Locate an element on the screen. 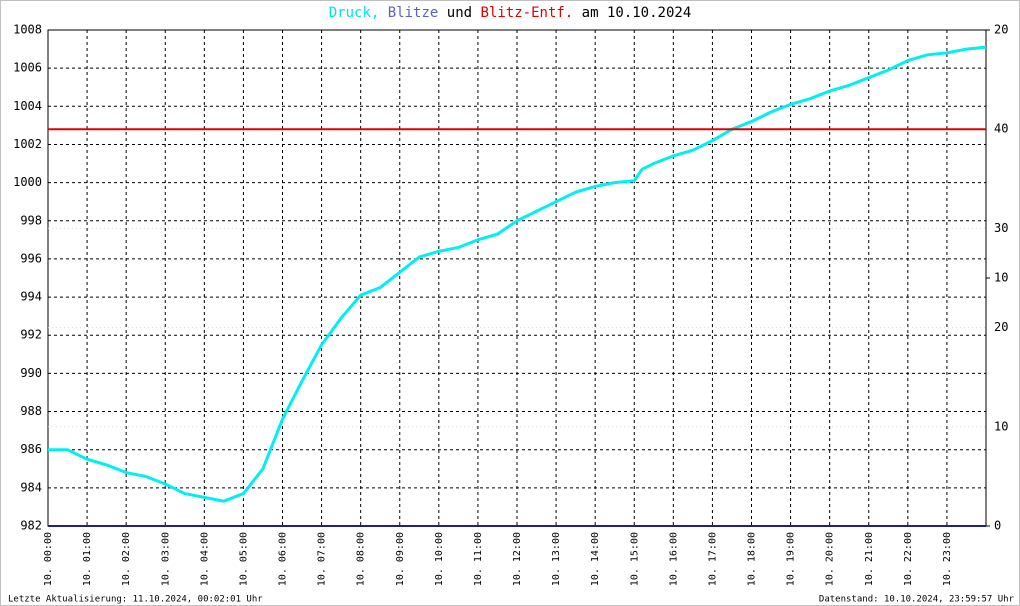 Image resolution: width=1020 pixels, height=606 pixels. x-tick-label: 10. 19:00 is located at coordinates (791, 559).